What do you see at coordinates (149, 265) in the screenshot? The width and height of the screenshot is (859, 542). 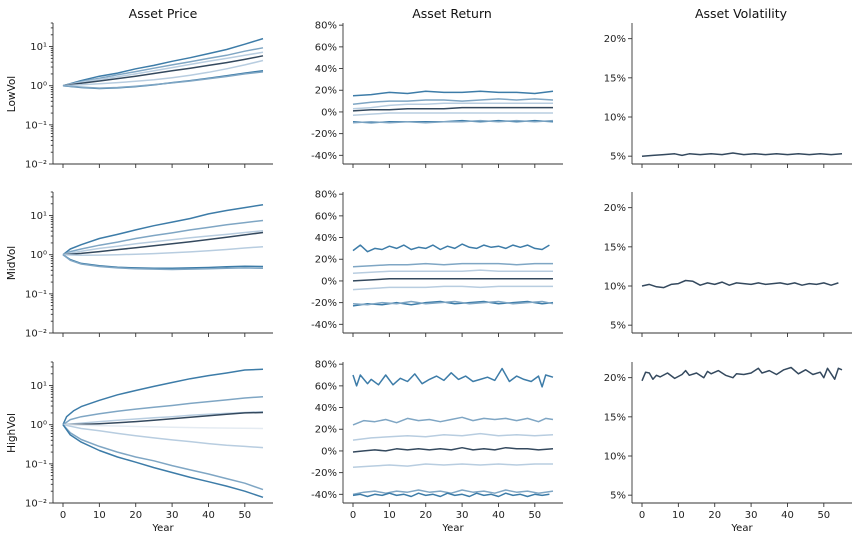 I see `panel-midvol-asset-price: 10⁻² 10⁻¹ 10⁰ 10¹` at bounding box center [149, 265].